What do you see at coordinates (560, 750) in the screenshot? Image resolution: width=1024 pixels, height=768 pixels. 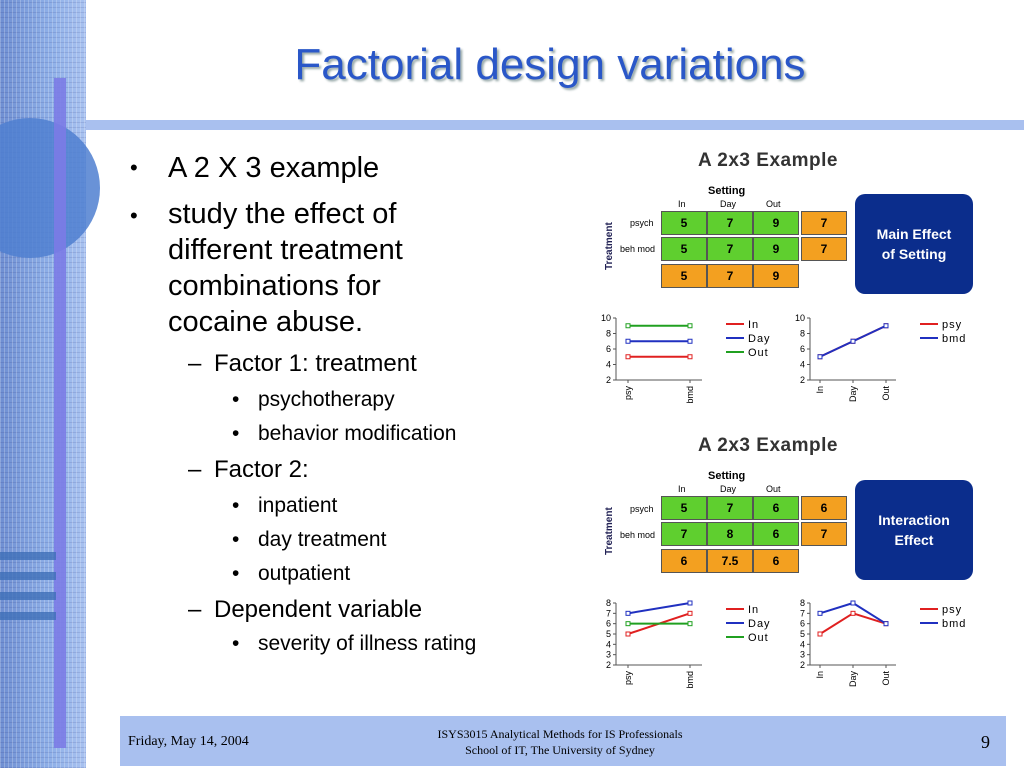 I see `footer-school: School of IT, The University of Sydney` at bounding box center [560, 750].